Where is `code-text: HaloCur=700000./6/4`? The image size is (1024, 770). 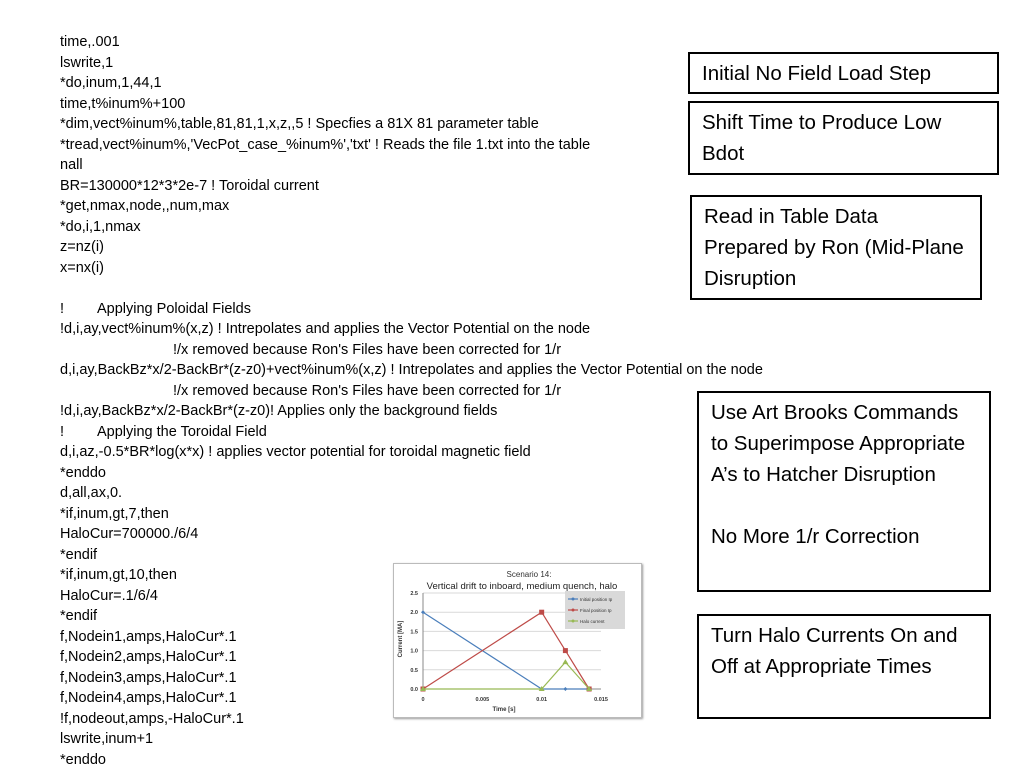
code-text: HaloCur=700000./6/4 is located at coordinates (129, 534).